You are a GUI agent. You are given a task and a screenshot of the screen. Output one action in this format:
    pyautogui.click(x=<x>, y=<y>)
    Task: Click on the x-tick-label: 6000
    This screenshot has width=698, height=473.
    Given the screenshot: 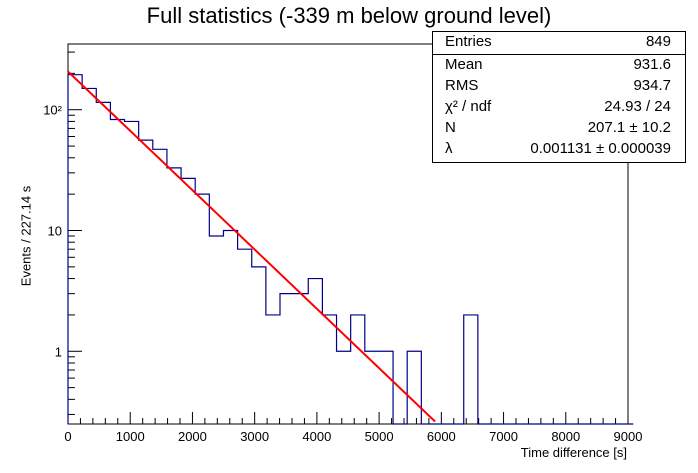 What is the action you would take?
    pyautogui.click(x=441, y=436)
    